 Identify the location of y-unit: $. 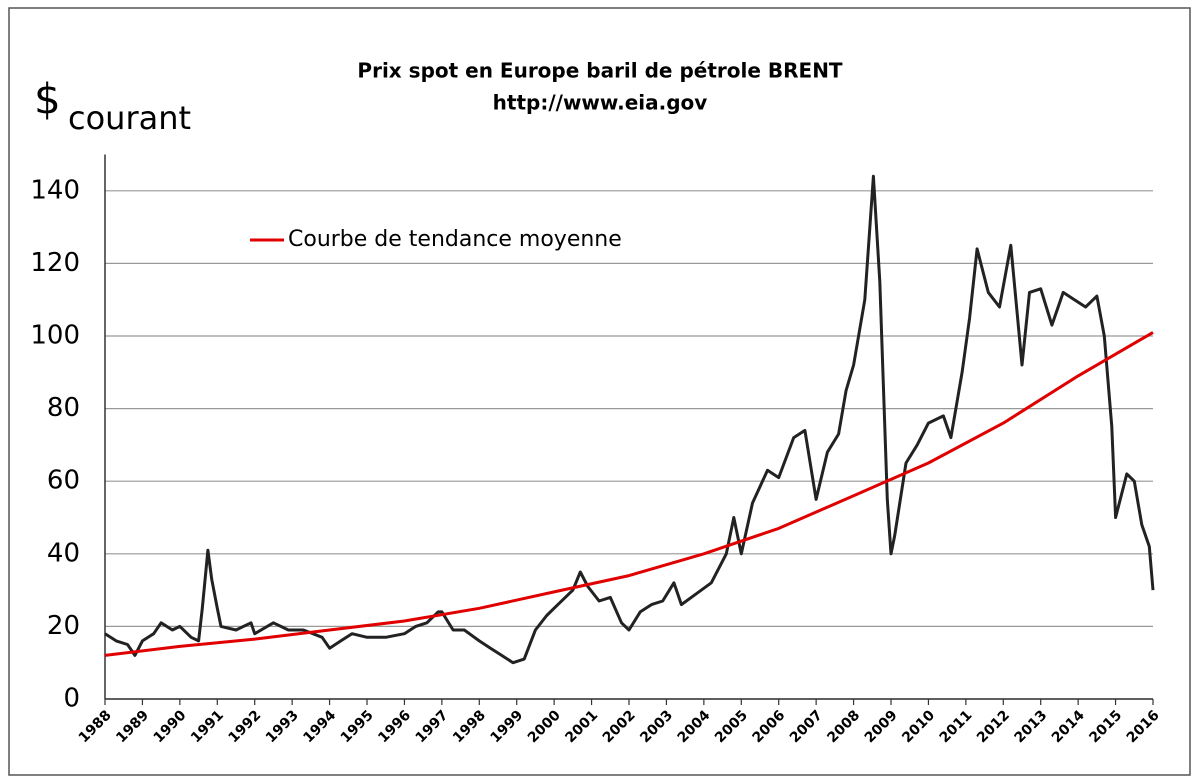
(47, 99).